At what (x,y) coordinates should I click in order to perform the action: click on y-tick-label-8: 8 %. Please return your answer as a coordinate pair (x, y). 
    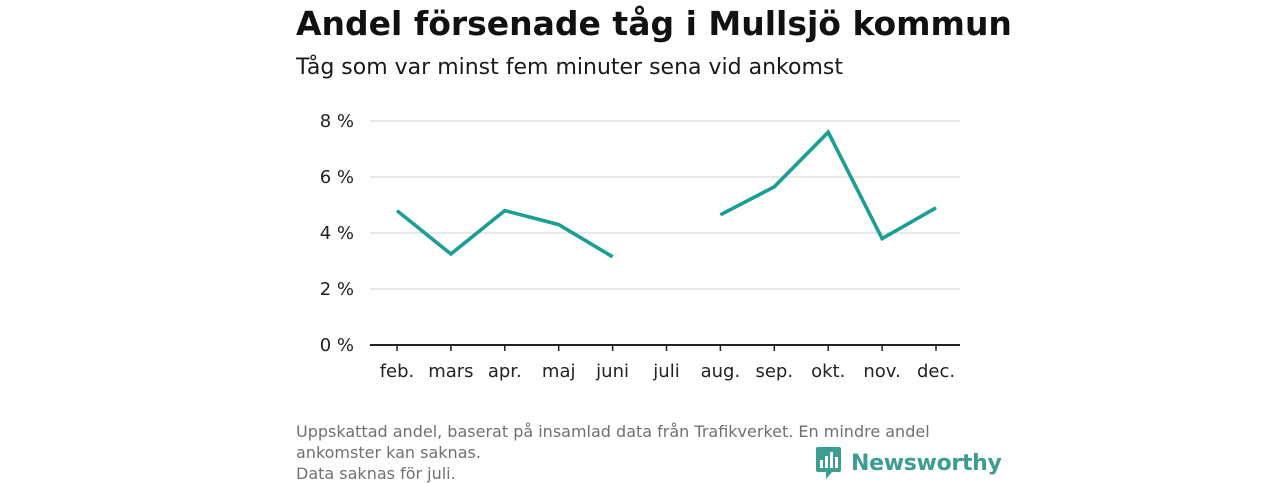
    Looking at the image, I should click on (337, 121).